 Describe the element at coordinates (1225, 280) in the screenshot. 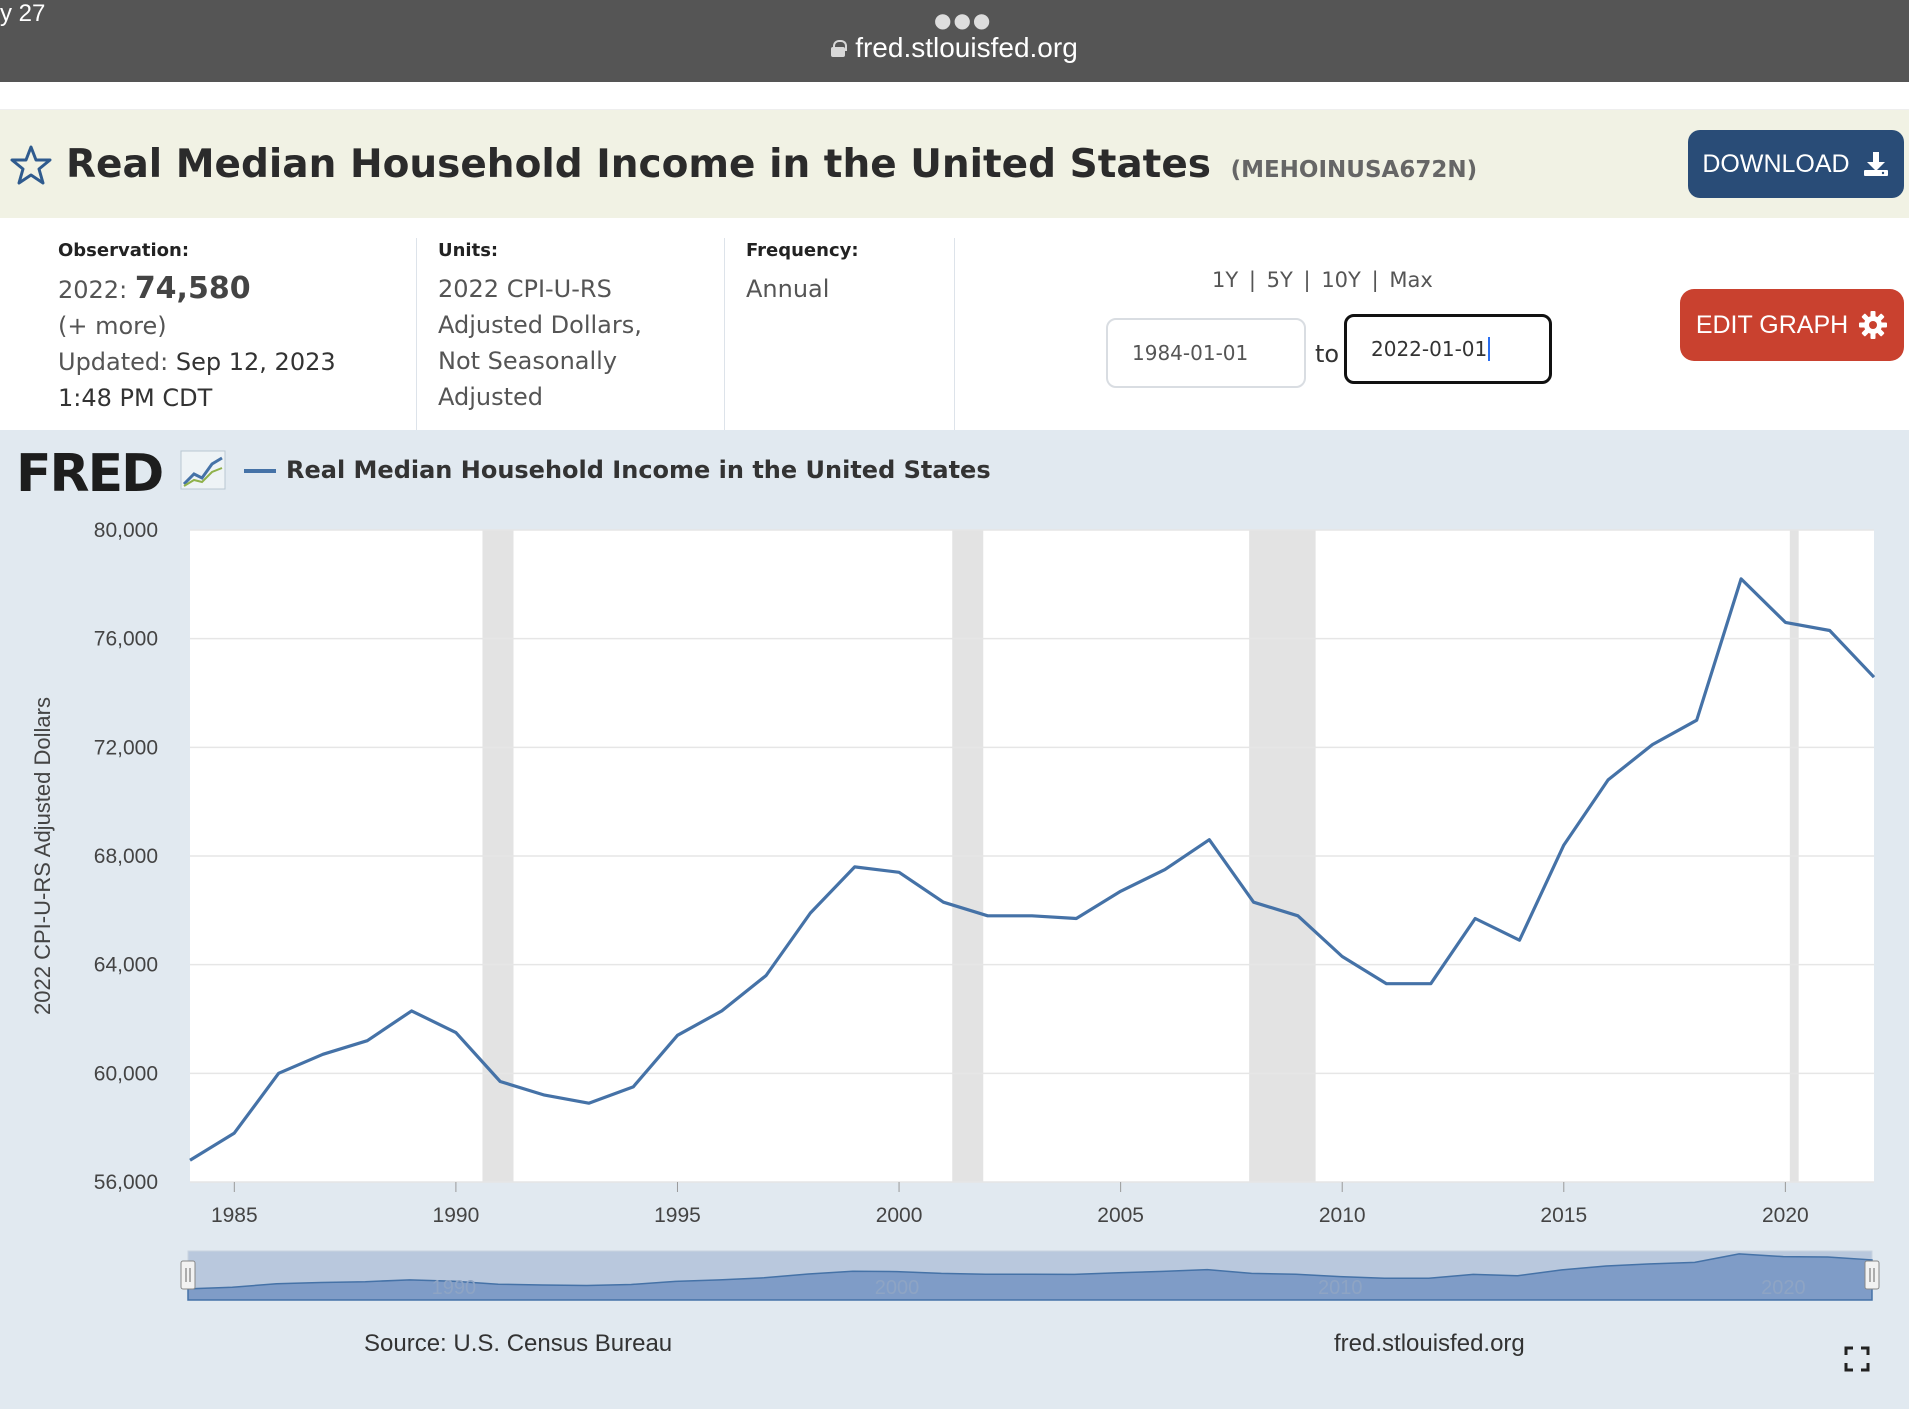

I see `range-1y-link: 1Y` at that location.